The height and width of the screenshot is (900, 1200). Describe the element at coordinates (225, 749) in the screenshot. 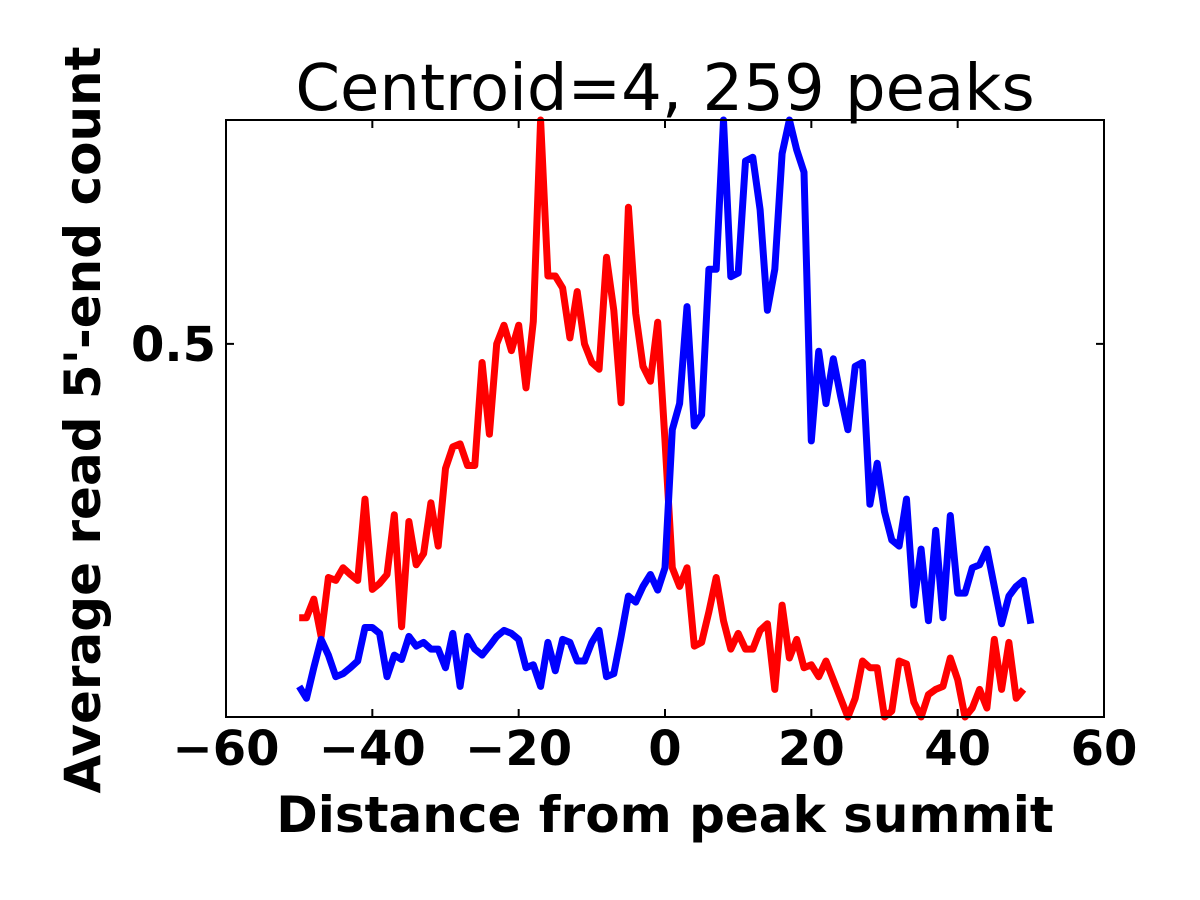

I see `x-tick-label: −60` at that location.